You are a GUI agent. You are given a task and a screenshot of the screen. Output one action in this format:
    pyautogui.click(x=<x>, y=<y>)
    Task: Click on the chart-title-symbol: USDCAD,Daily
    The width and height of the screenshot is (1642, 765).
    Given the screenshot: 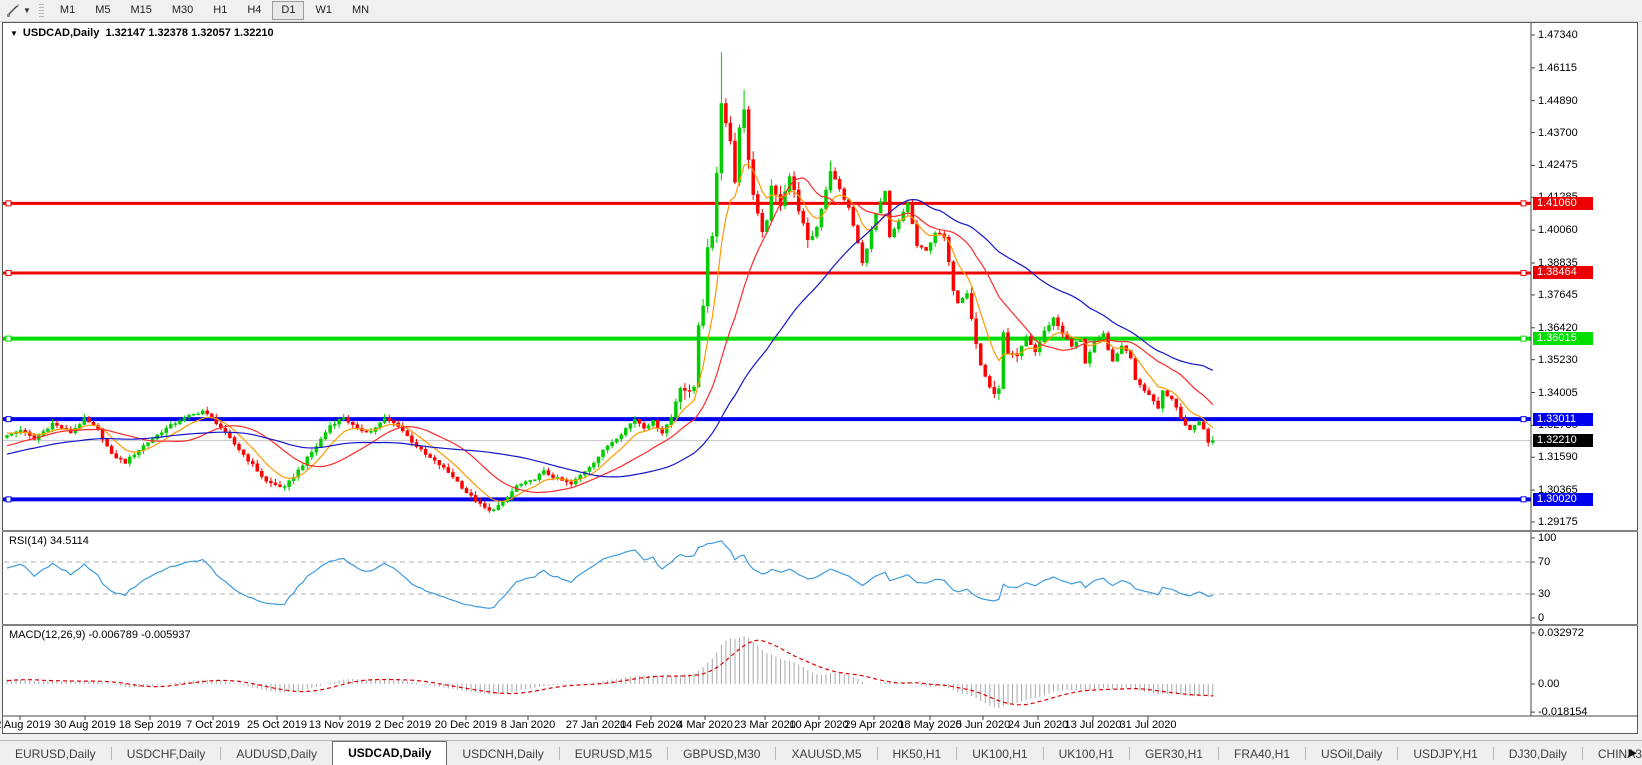 What is the action you would take?
    pyautogui.click(x=61, y=33)
    